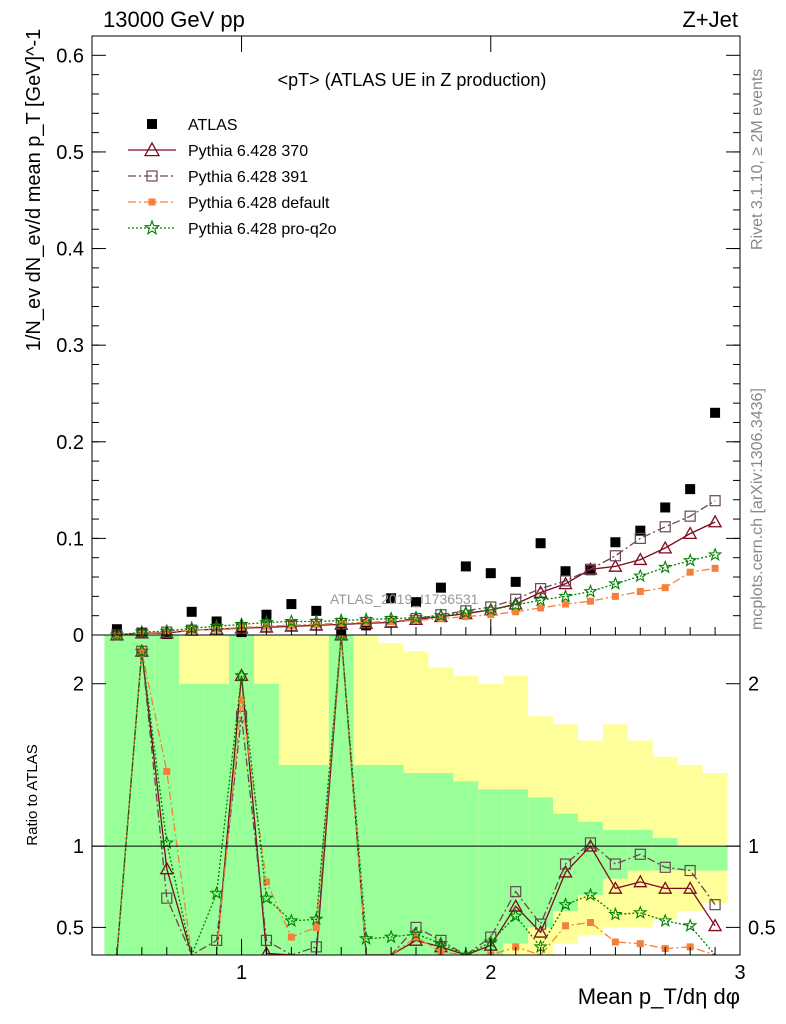 The width and height of the screenshot is (786, 1024). What do you see at coordinates (34, 190) in the screenshot?
I see `upper-ylabel: 1/N_ev dN_ev/d mean p_T [GeV]^-1` at bounding box center [34, 190].